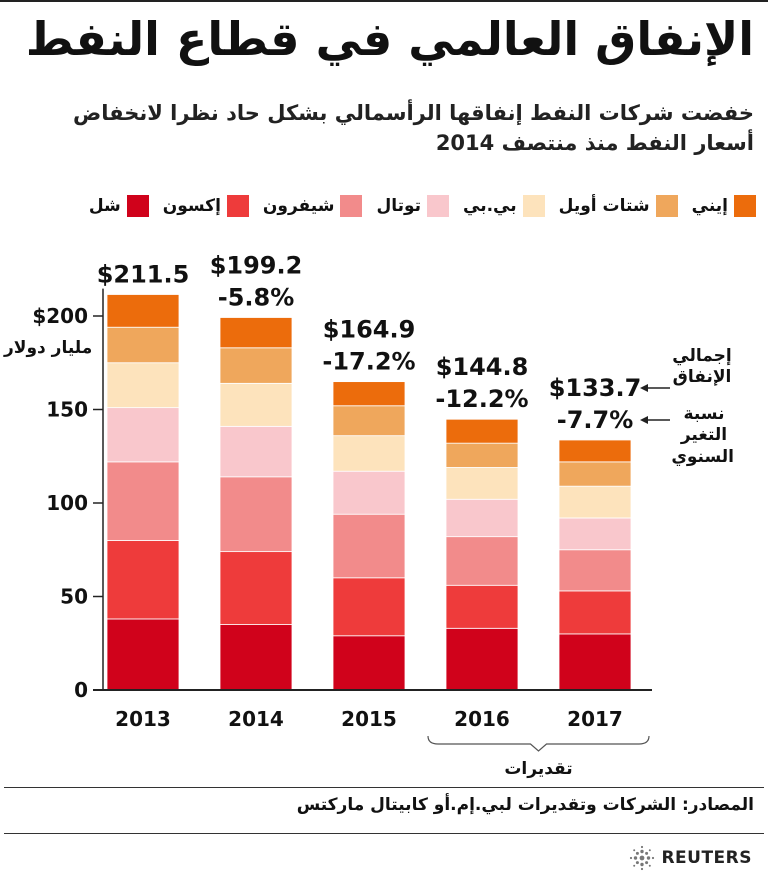 The height and width of the screenshot is (873, 768). What do you see at coordinates (60, 316) in the screenshot?
I see `y-tick-label: $200` at bounding box center [60, 316].